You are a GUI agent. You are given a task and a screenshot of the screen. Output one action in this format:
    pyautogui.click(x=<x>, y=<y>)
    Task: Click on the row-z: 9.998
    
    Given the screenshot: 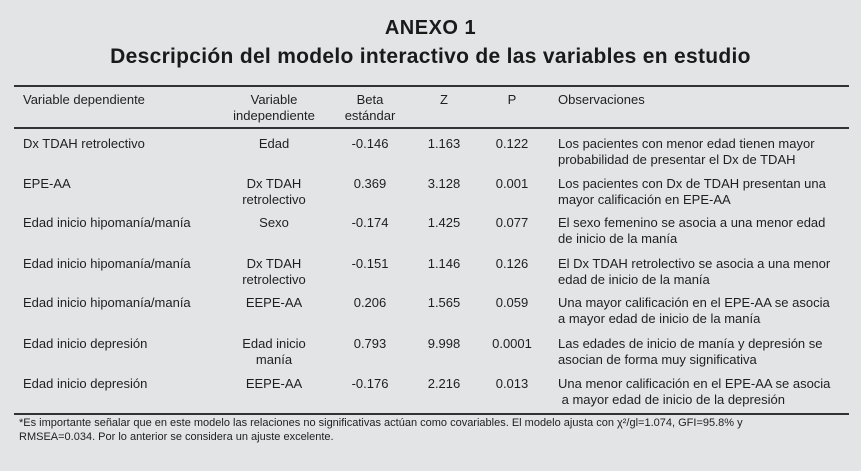 What is the action you would take?
    pyautogui.click(x=444, y=343)
    